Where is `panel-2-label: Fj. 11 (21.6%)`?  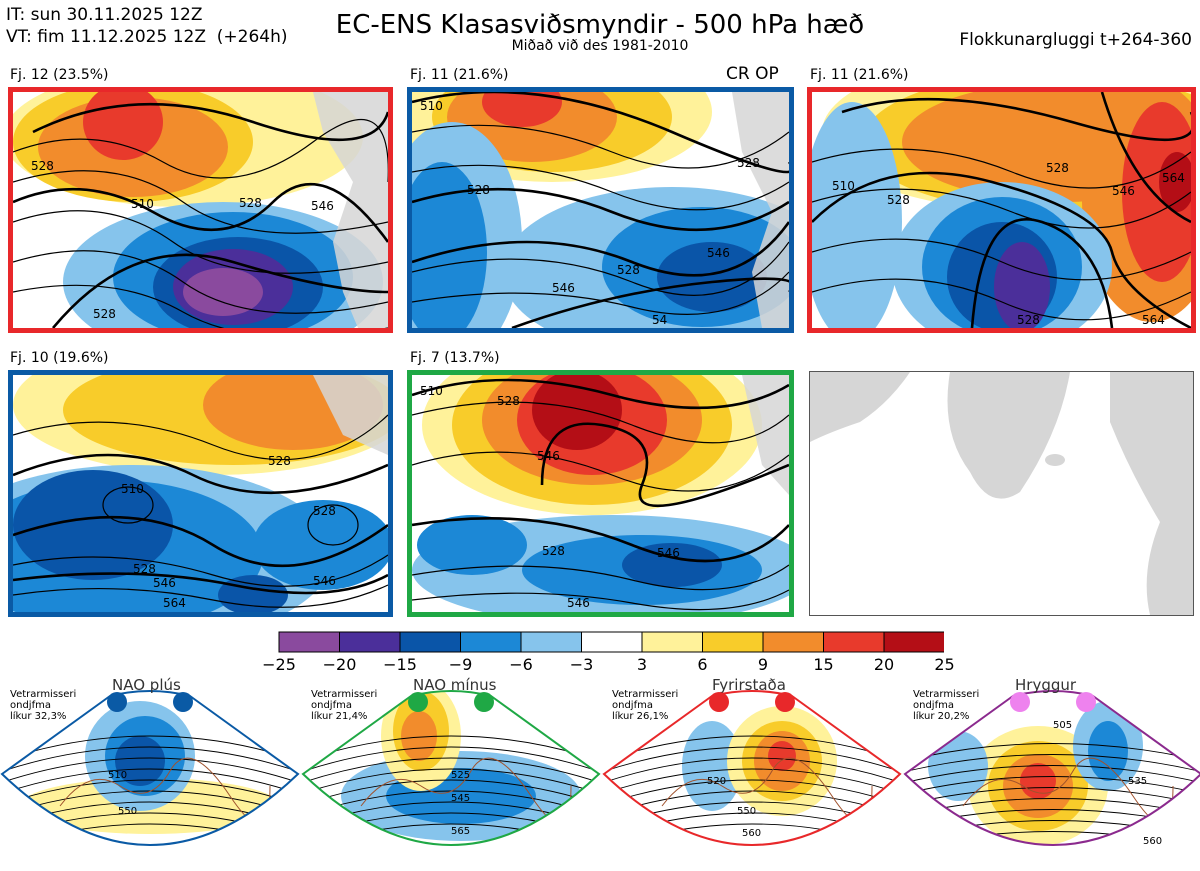 panel-2-label: Fj. 11 (21.6%) is located at coordinates (459, 75).